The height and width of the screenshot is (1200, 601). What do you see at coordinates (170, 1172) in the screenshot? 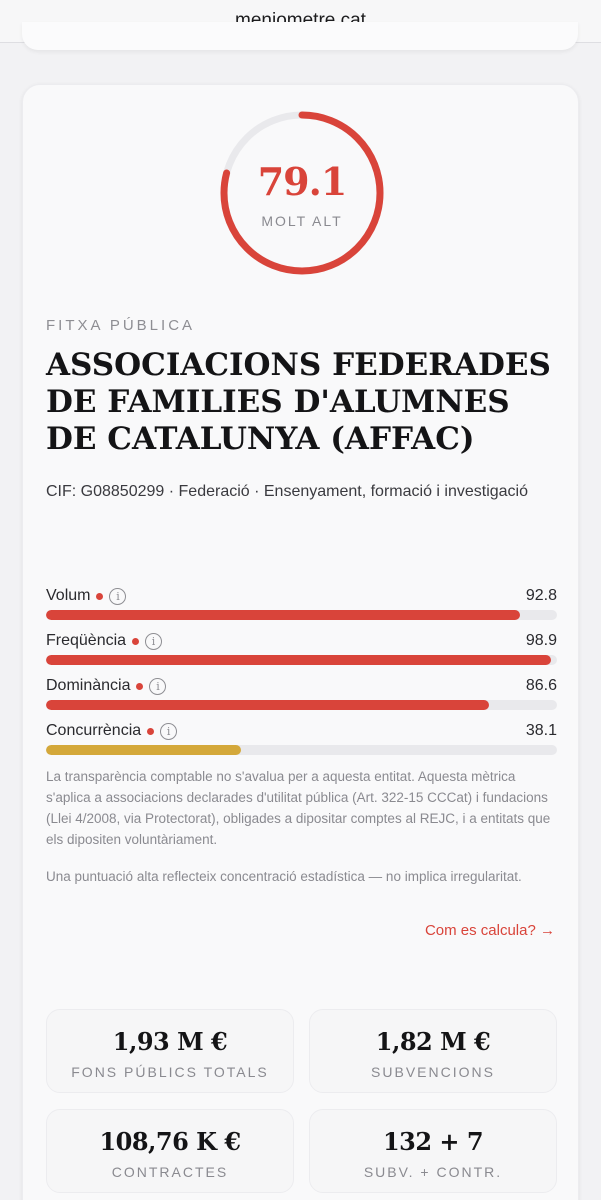
I see `stat-caption: CONTRACTES` at bounding box center [170, 1172].